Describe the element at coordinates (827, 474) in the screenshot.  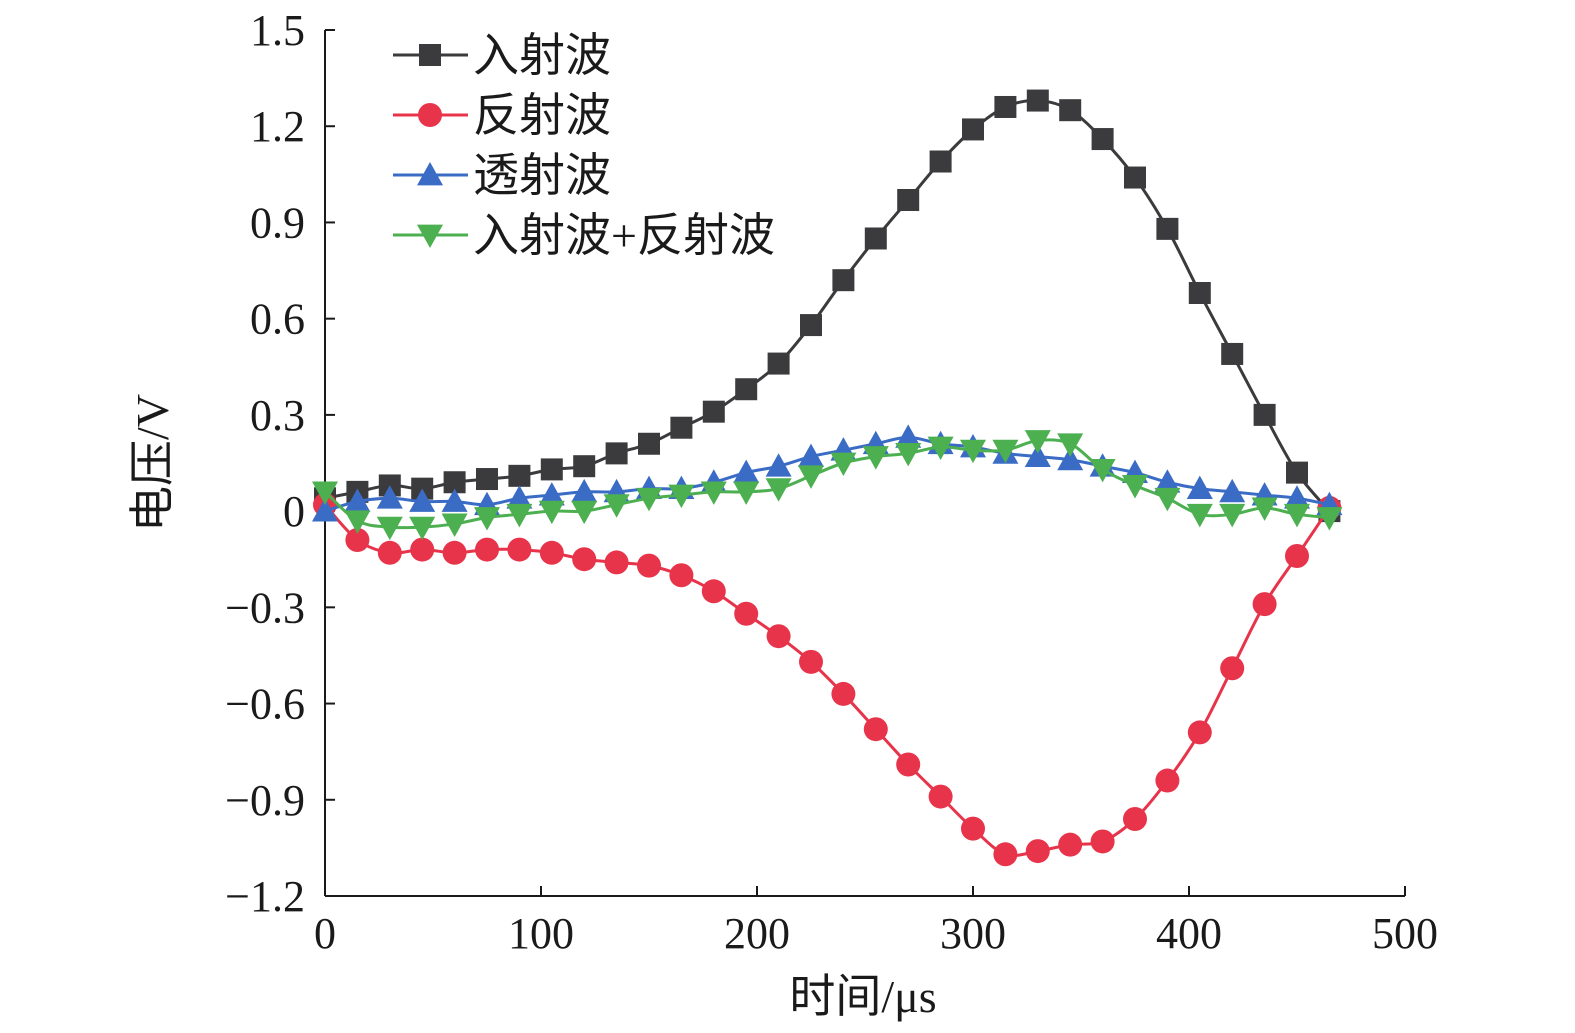
I see `series-line` at that location.